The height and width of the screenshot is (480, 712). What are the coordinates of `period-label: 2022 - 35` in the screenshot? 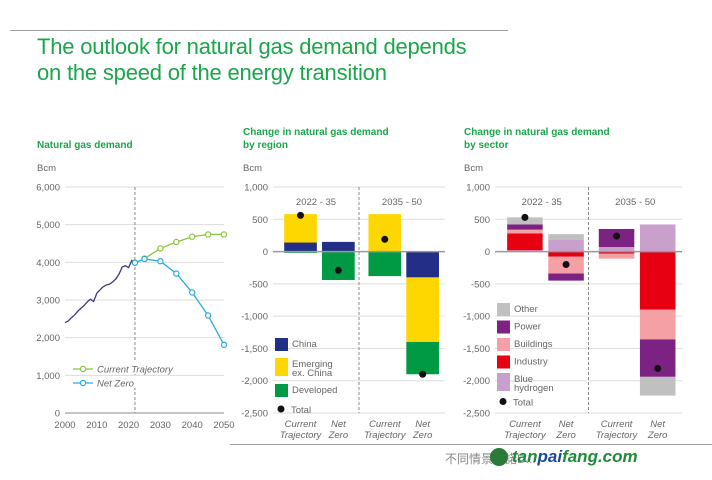 It's located at (316, 202).